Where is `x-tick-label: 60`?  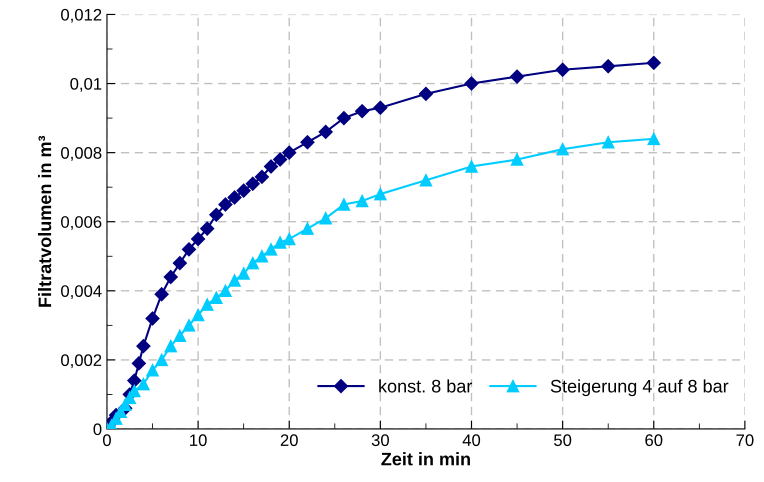
x-tick-label: 60 is located at coordinates (653, 440).